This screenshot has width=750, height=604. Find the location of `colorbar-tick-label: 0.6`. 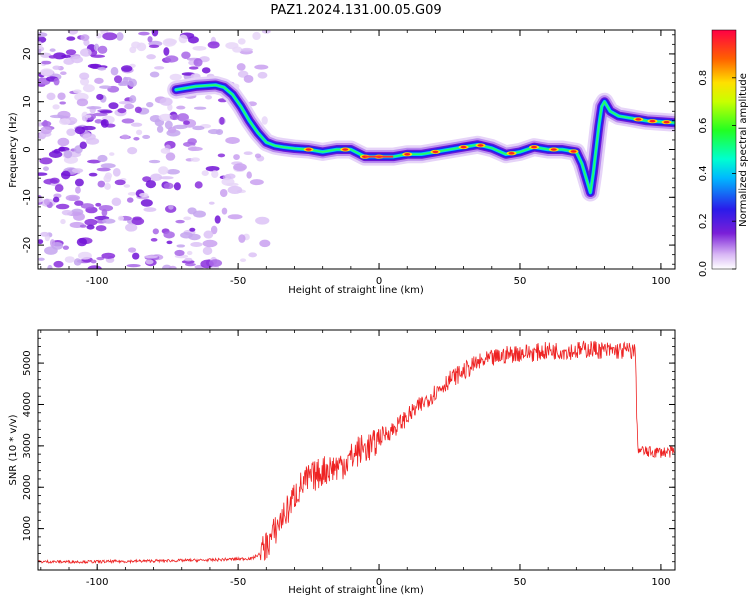

colorbar-tick-label: 0.6 is located at coordinates (703, 126).